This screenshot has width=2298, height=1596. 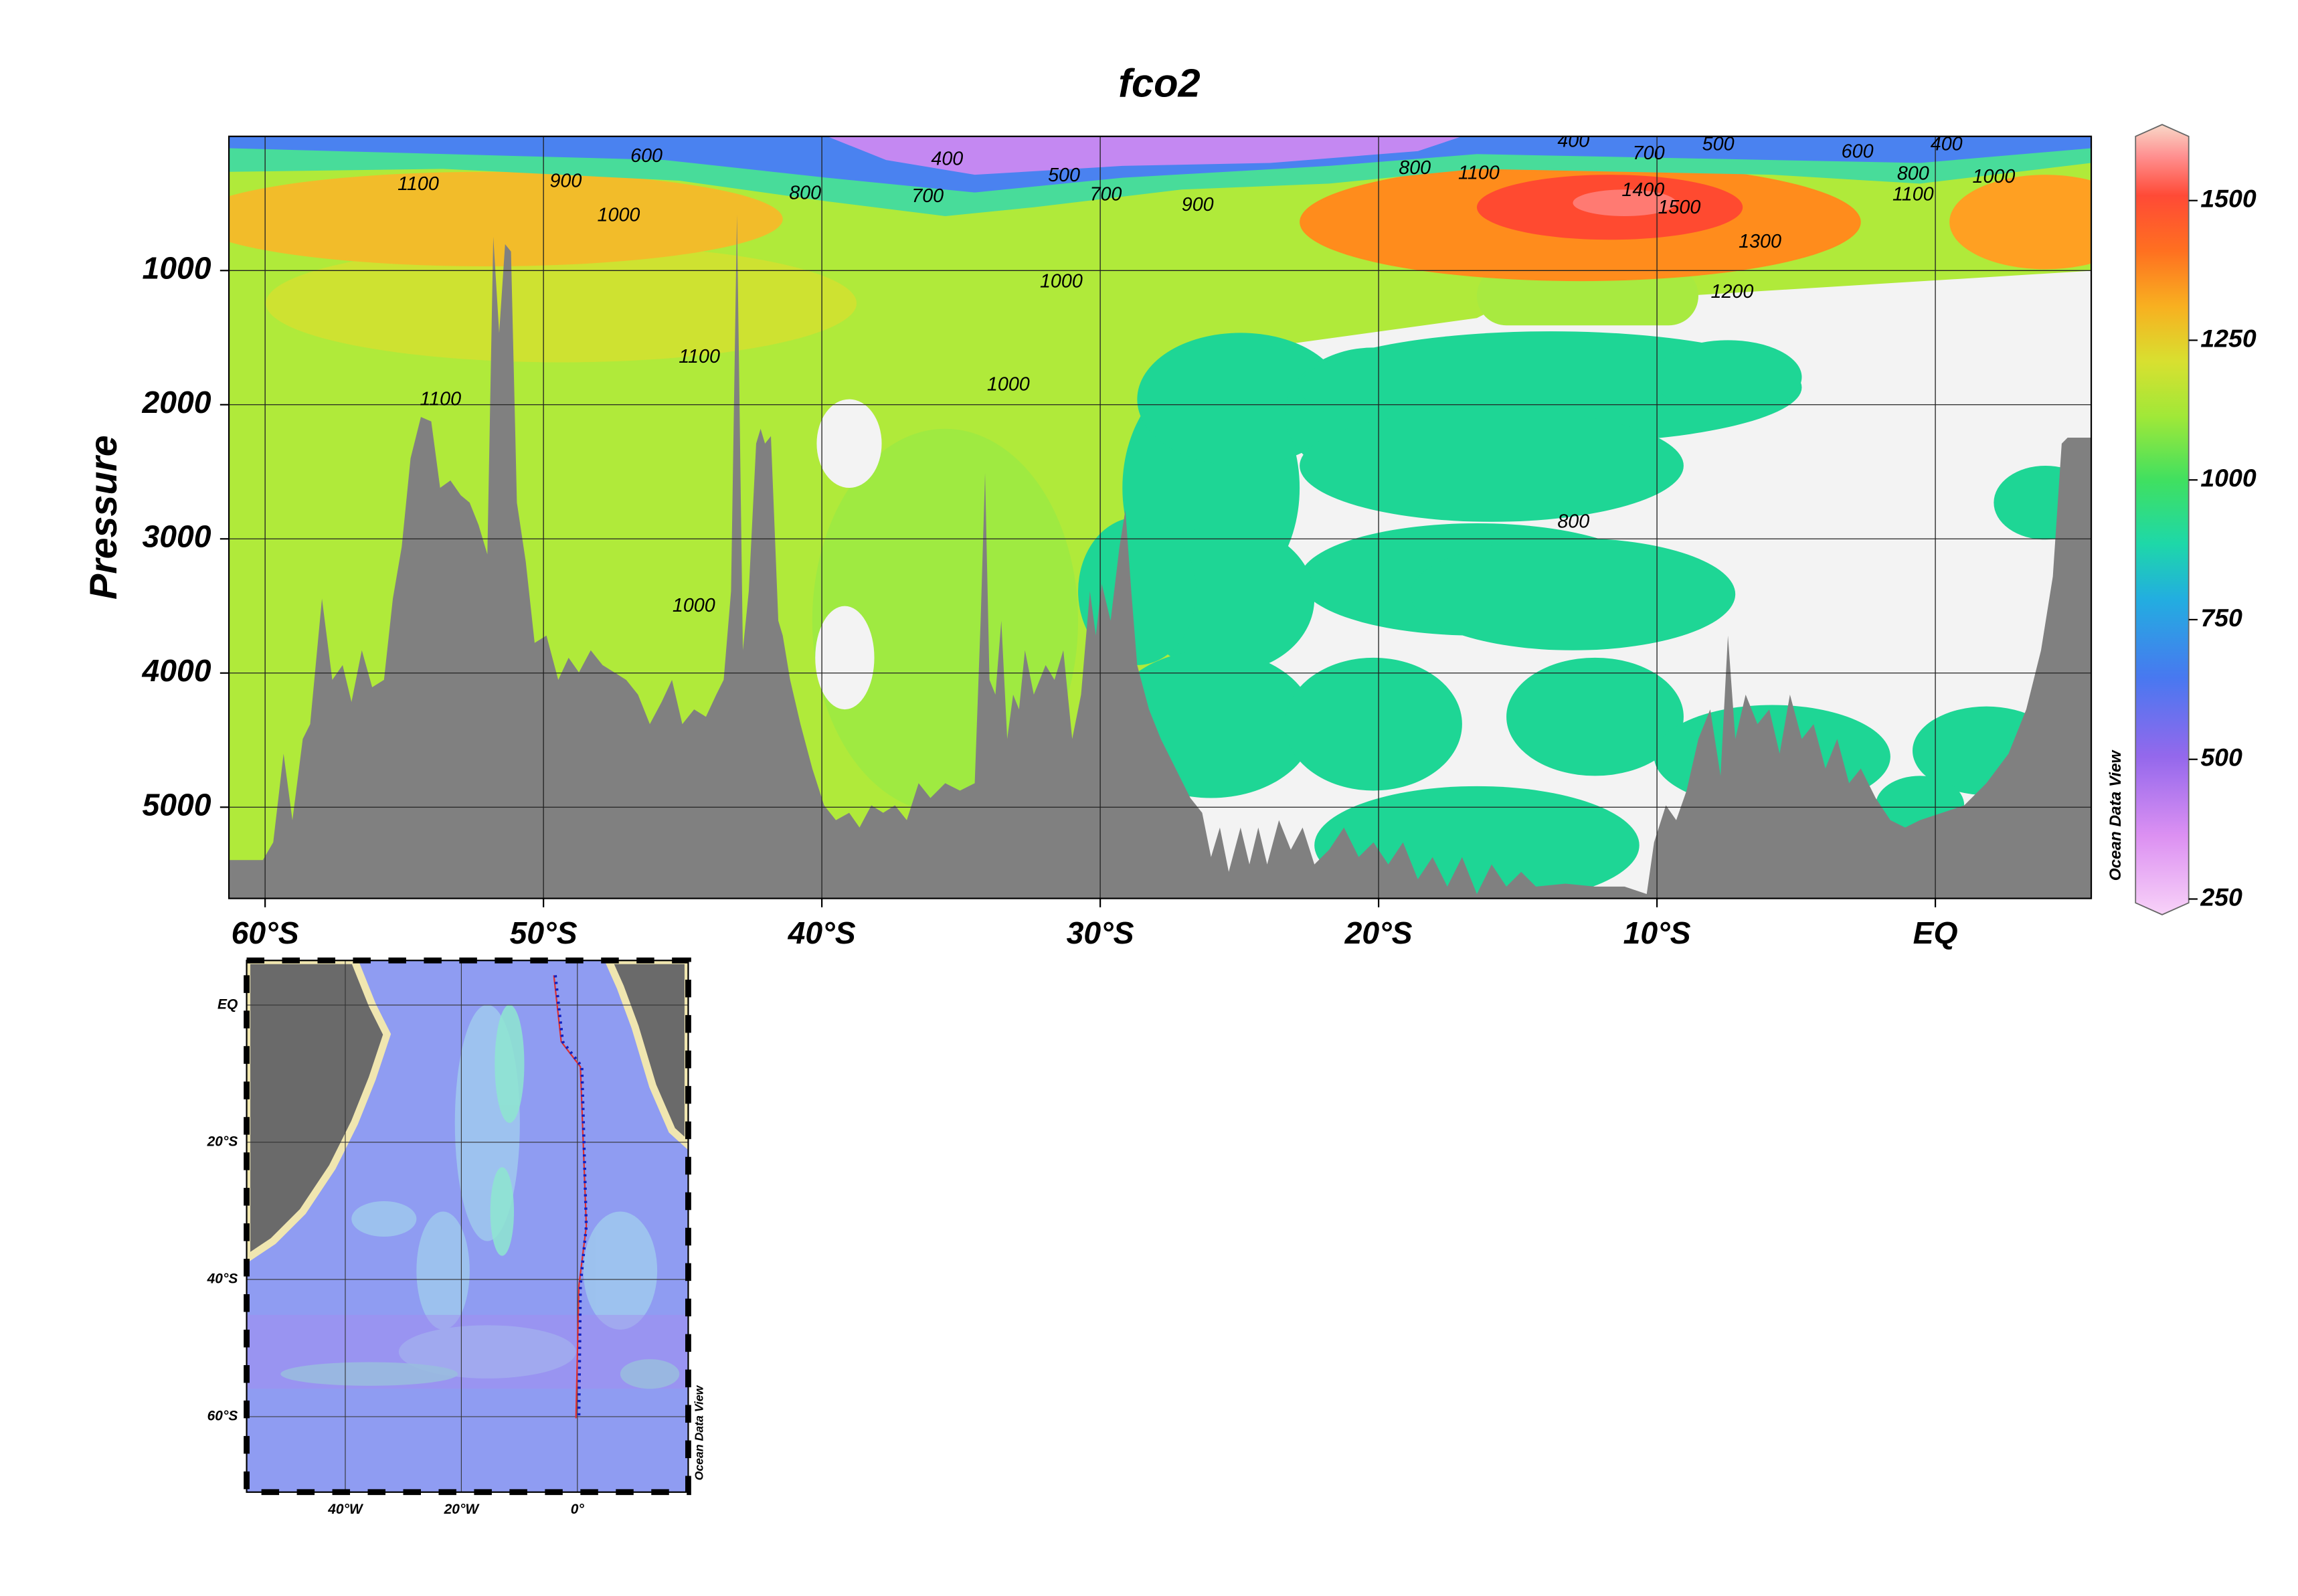 I want to click on cruise-track, so click(x=571, y=1197).